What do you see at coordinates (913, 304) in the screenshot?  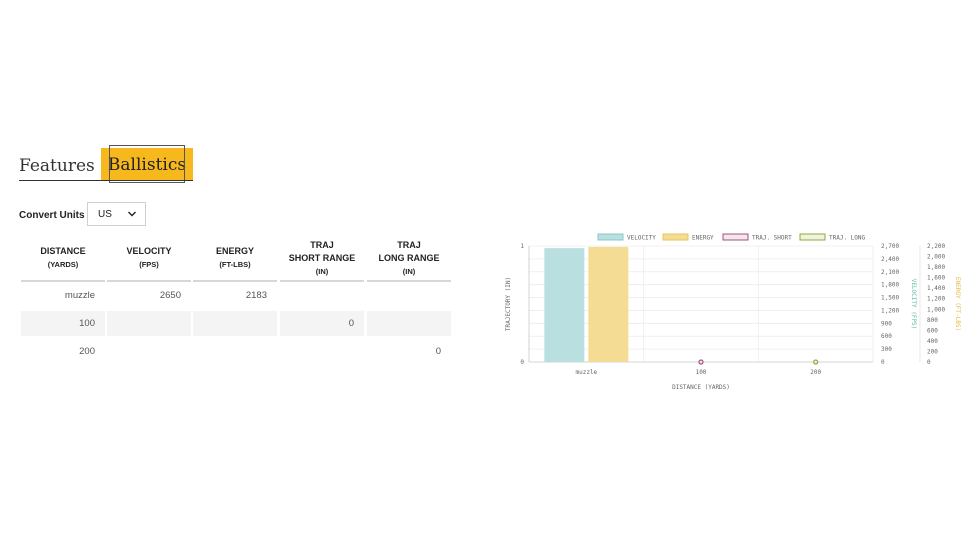 I see `velocity-axis-title: VELOCITY (FPS)` at bounding box center [913, 304].